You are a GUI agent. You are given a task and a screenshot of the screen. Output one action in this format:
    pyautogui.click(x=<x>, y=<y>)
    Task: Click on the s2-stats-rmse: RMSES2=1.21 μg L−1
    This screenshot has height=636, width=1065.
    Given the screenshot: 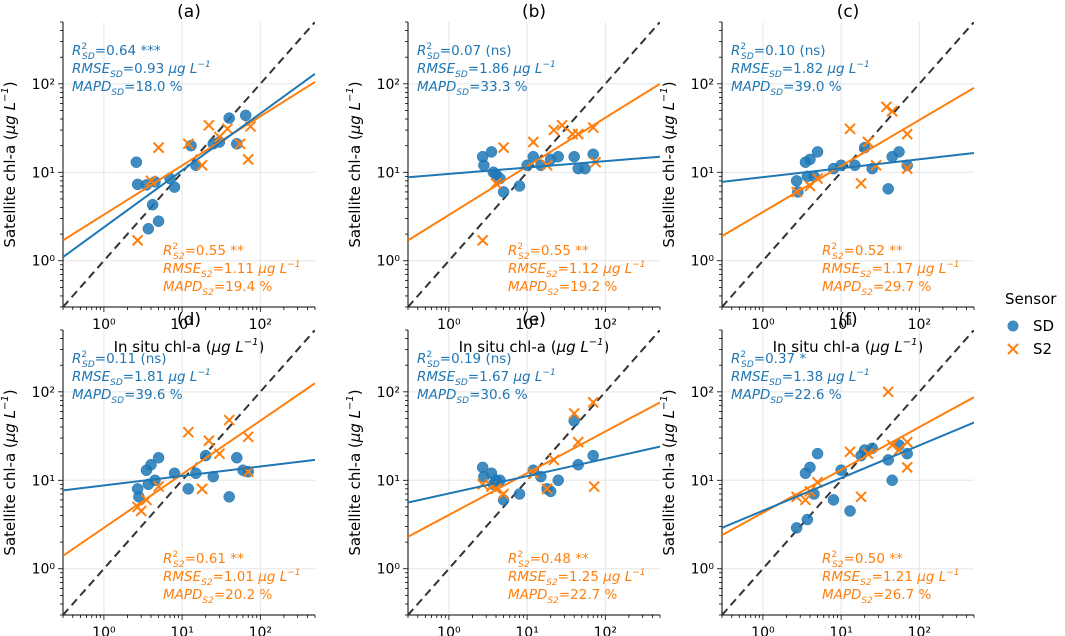 What is the action you would take?
    pyautogui.click(x=891, y=578)
    